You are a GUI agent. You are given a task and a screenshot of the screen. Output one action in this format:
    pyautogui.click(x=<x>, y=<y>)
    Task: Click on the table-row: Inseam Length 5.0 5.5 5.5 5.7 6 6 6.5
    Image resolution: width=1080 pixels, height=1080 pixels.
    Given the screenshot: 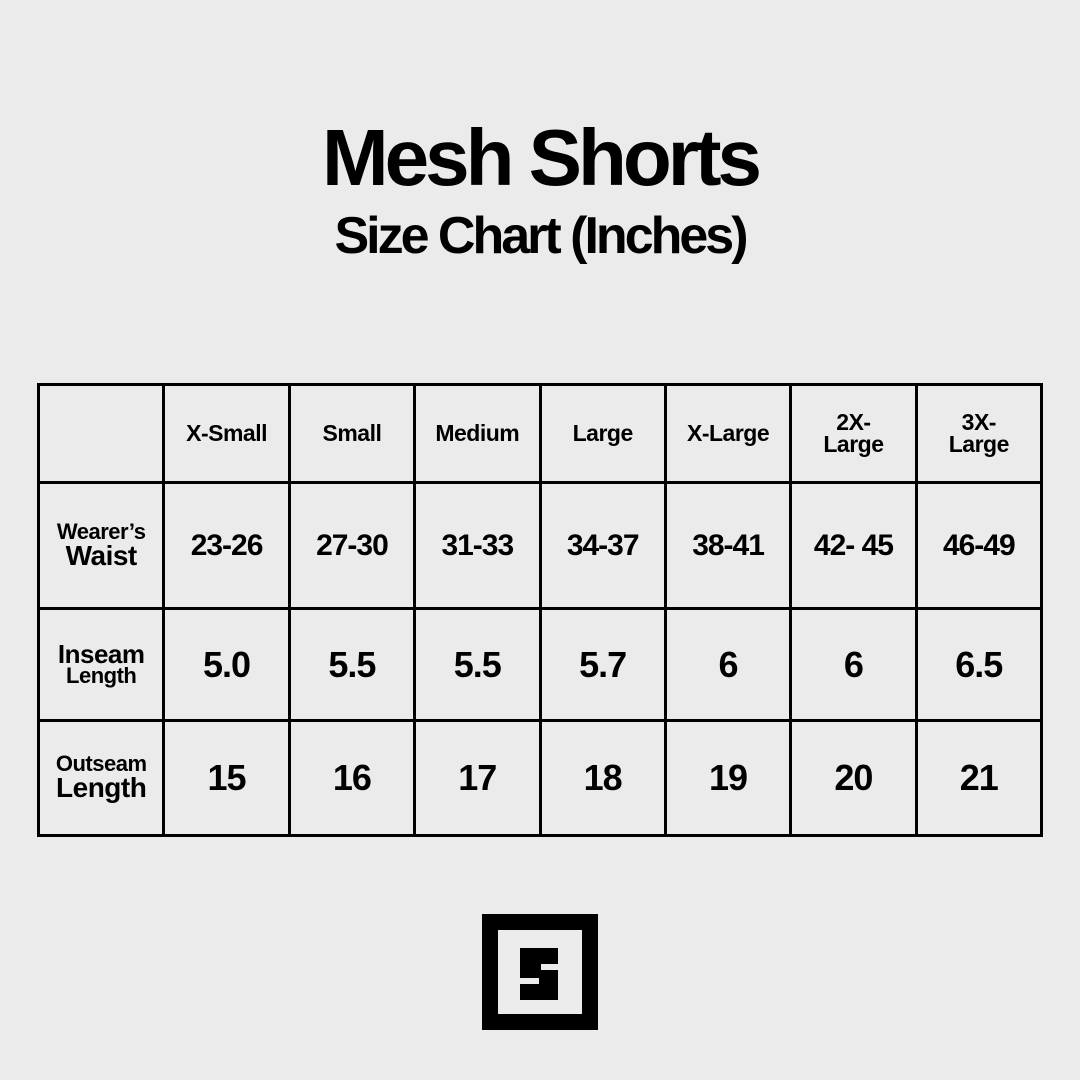 What is the action you would take?
    pyautogui.click(x=540, y=664)
    